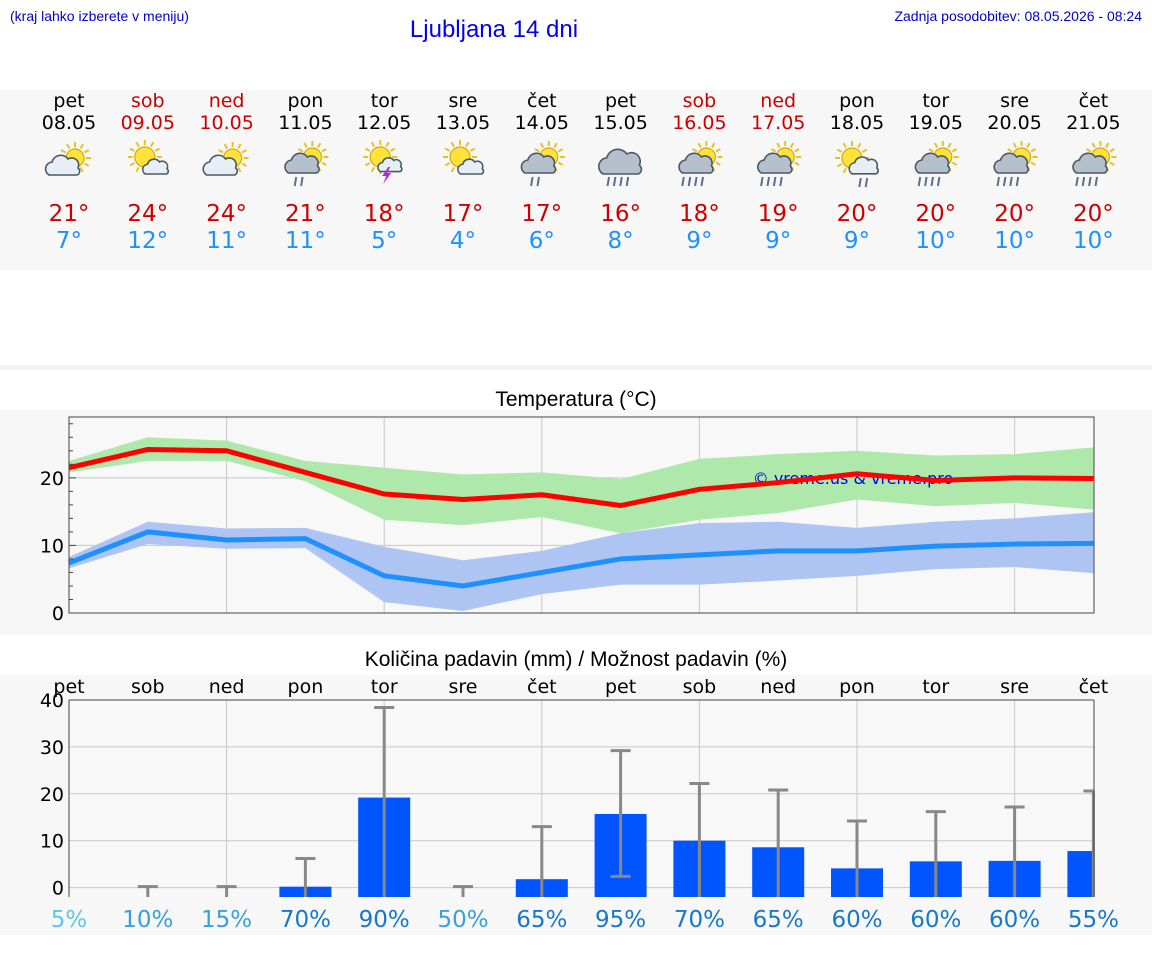  I want to click on page-title: Ljubljana 14 dni, so click(494, 29).